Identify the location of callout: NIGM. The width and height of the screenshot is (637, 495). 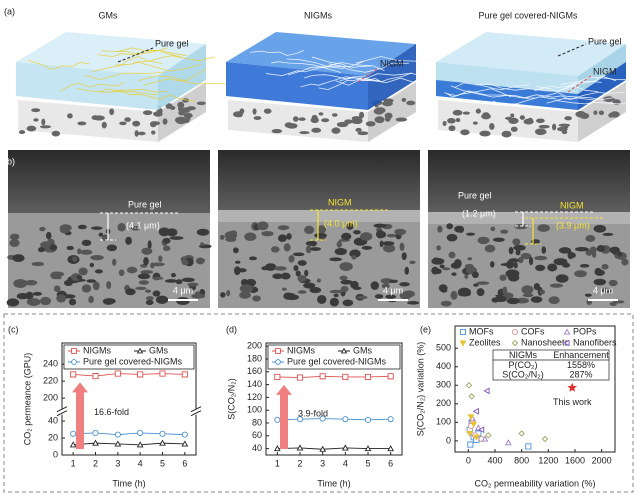
(392, 63).